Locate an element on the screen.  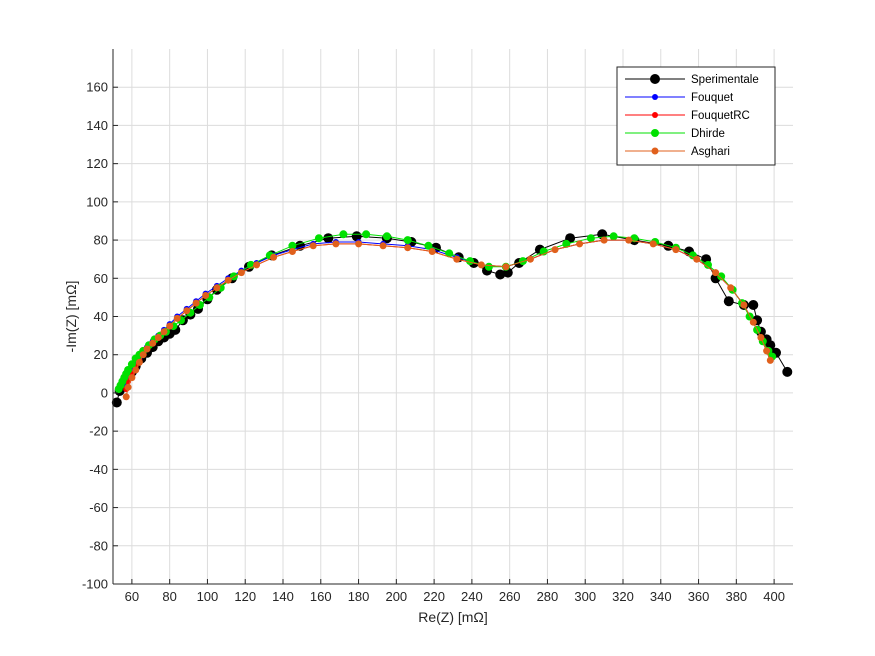
y-tick-label: 140 is located at coordinates (97, 125).